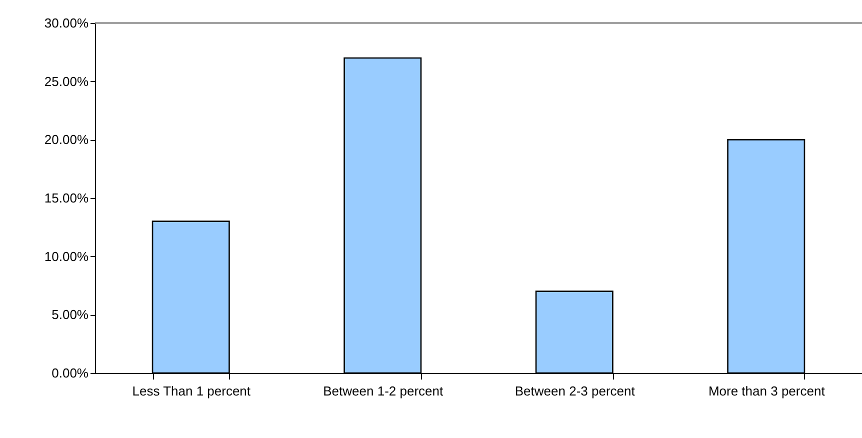  What do you see at coordinates (767, 391) in the screenshot?
I see `x-tick-label: More than 3 percent` at bounding box center [767, 391].